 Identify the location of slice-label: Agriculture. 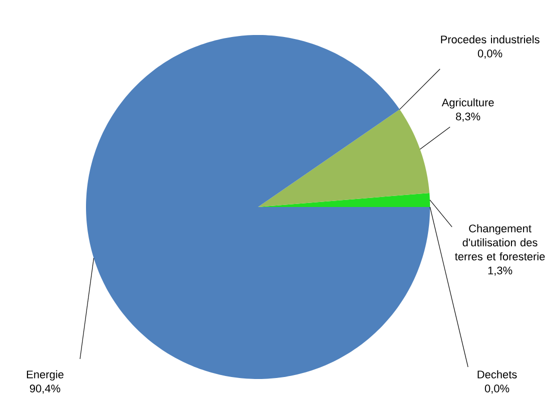
(468, 103).